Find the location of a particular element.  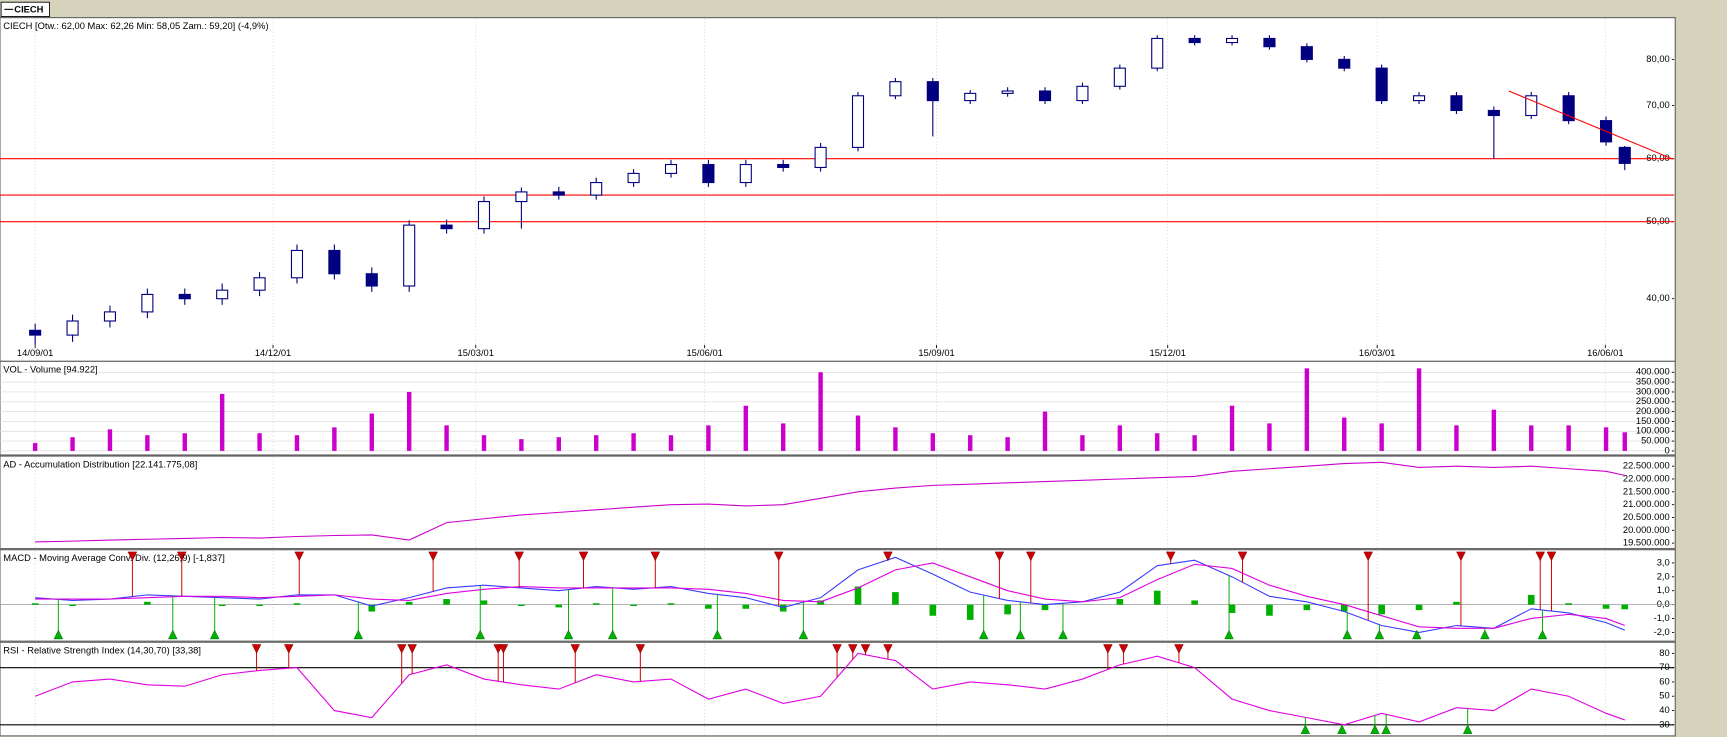

y-tick-label: 22.500.000 is located at coordinates (1646, 466).